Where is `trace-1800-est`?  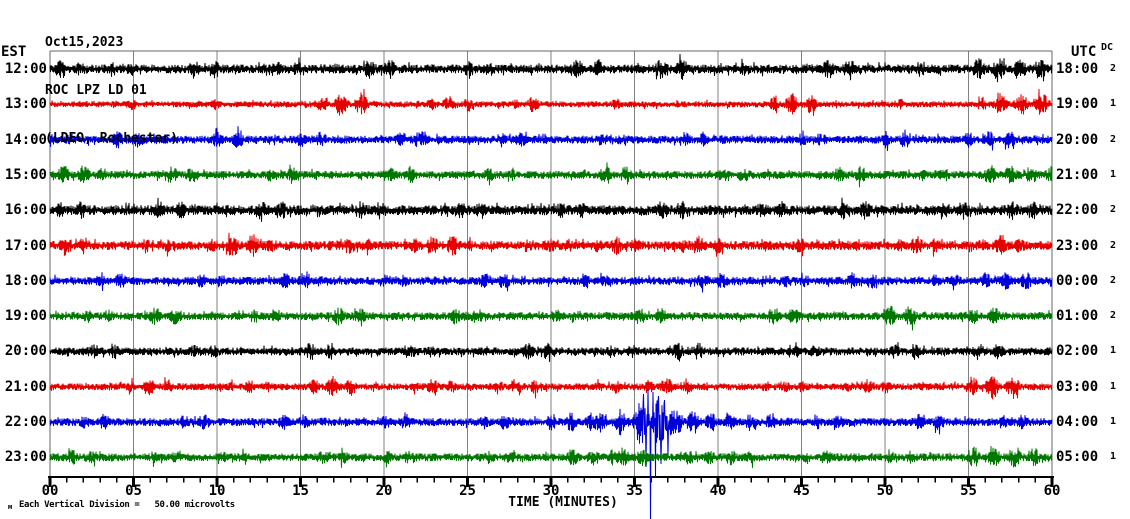
trace-1800-est is located at coordinates (551, 282).